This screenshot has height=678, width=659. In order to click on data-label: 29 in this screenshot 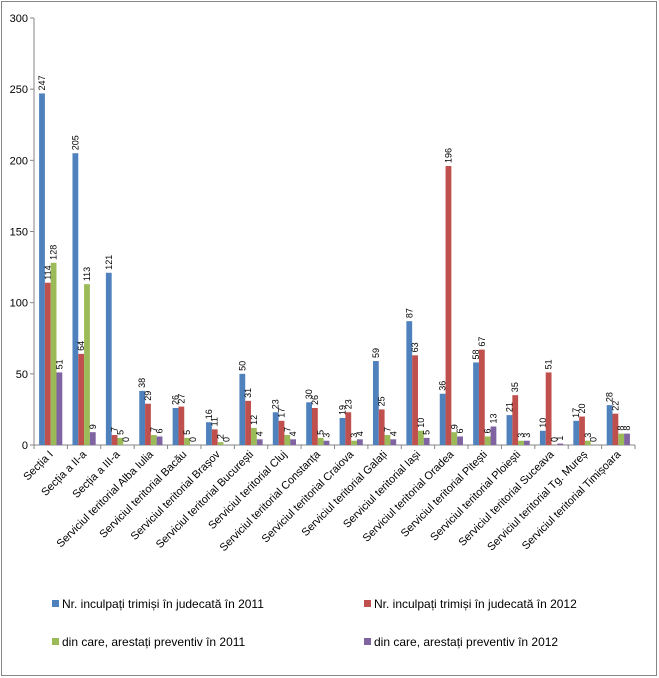, I will do `click(148, 396)`.